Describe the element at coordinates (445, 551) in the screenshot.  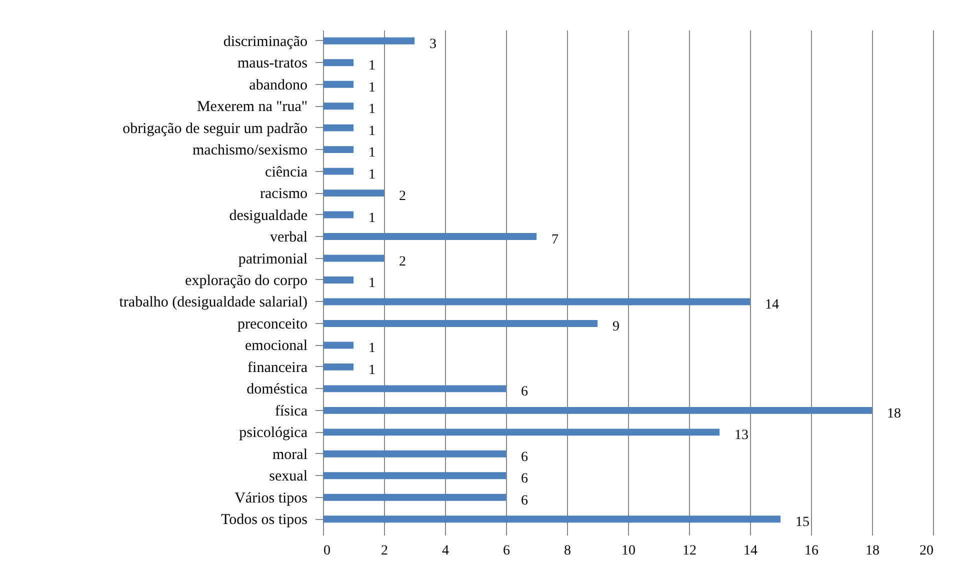
I see `x-tick-label: 4` at that location.